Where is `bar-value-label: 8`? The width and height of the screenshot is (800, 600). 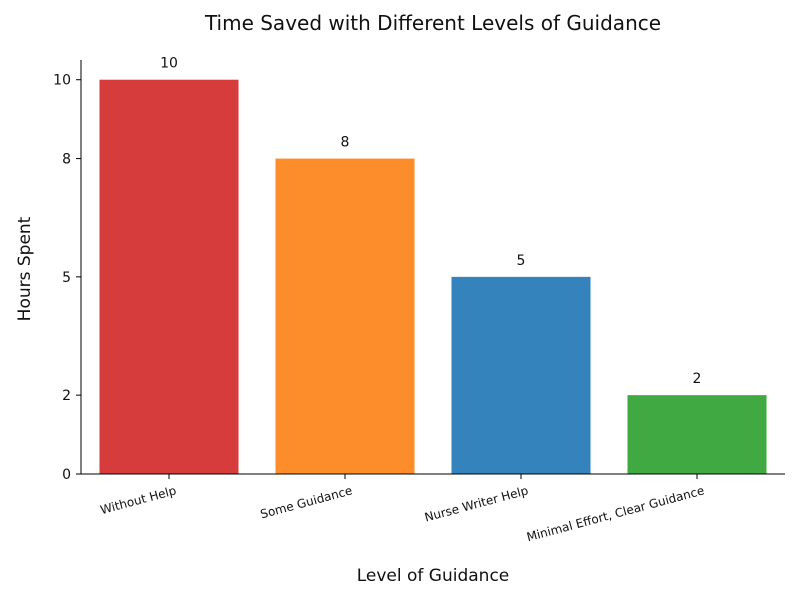 bar-value-label: 8 is located at coordinates (345, 143).